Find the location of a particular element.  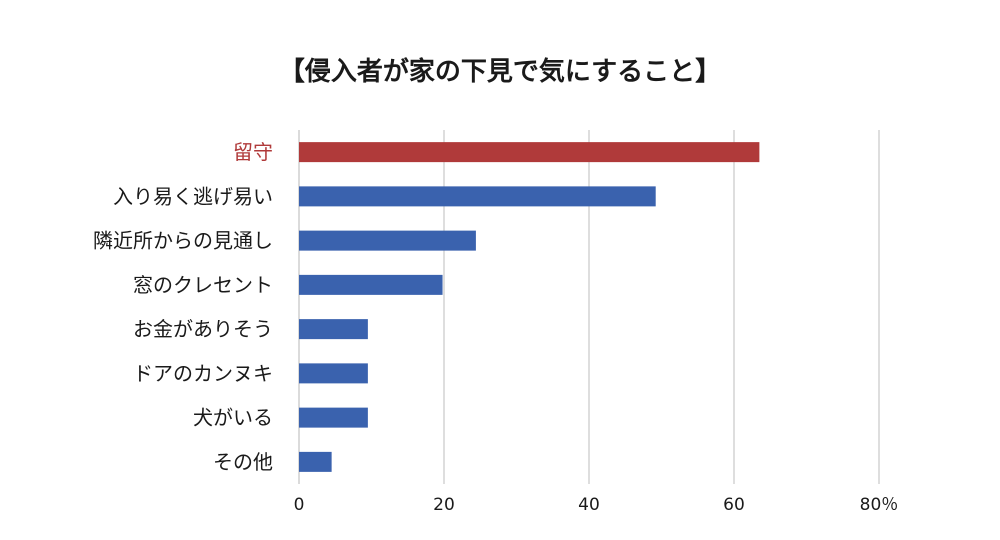

category-label: 入り易く逃げ易い is located at coordinates (193, 196).